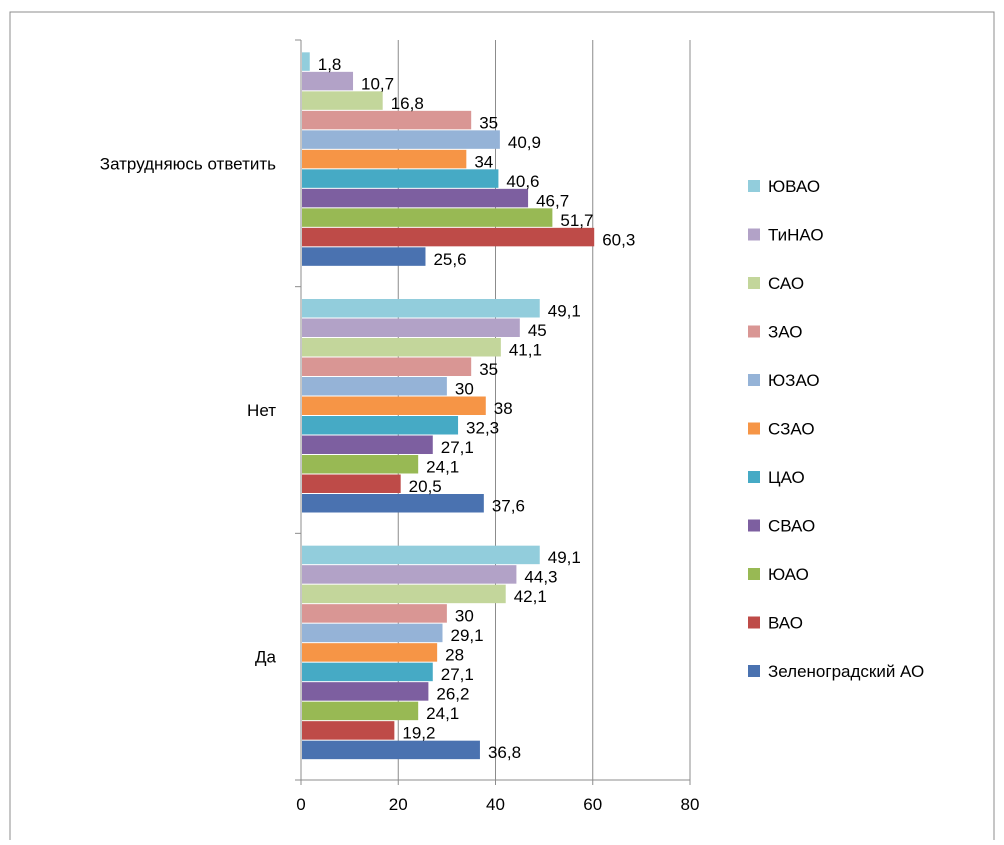 The height and width of the screenshot is (845, 1004). Describe the element at coordinates (330, 64) in the screenshot. I see `data-label: 1,8` at that location.